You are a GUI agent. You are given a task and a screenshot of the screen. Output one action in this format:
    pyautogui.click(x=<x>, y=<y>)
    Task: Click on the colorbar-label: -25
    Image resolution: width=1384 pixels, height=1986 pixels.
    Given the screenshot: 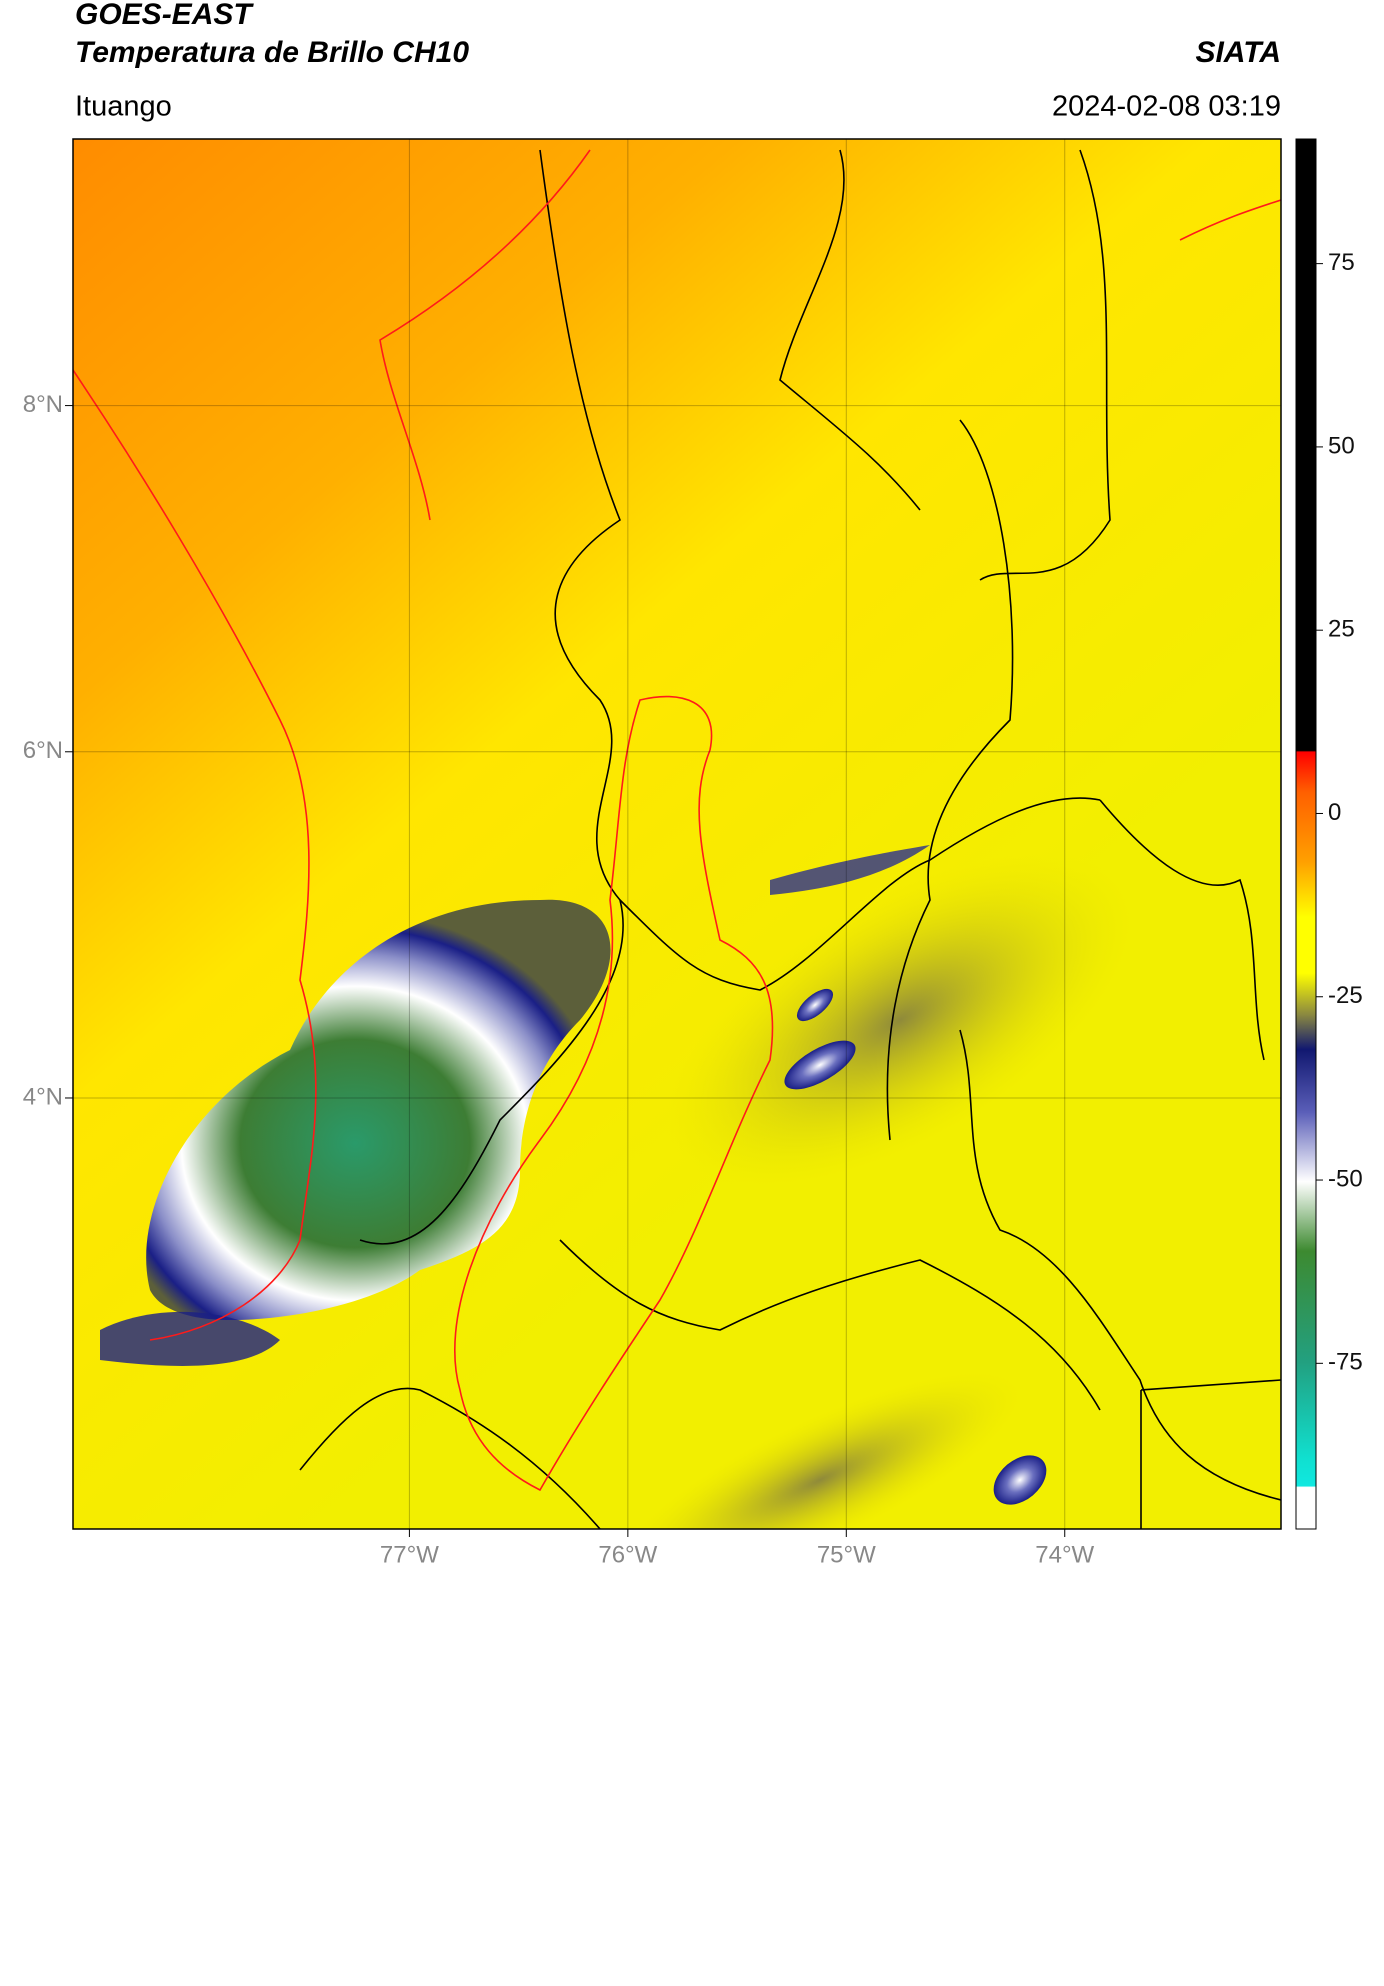 What is the action you would take?
    pyautogui.click(x=1345, y=995)
    